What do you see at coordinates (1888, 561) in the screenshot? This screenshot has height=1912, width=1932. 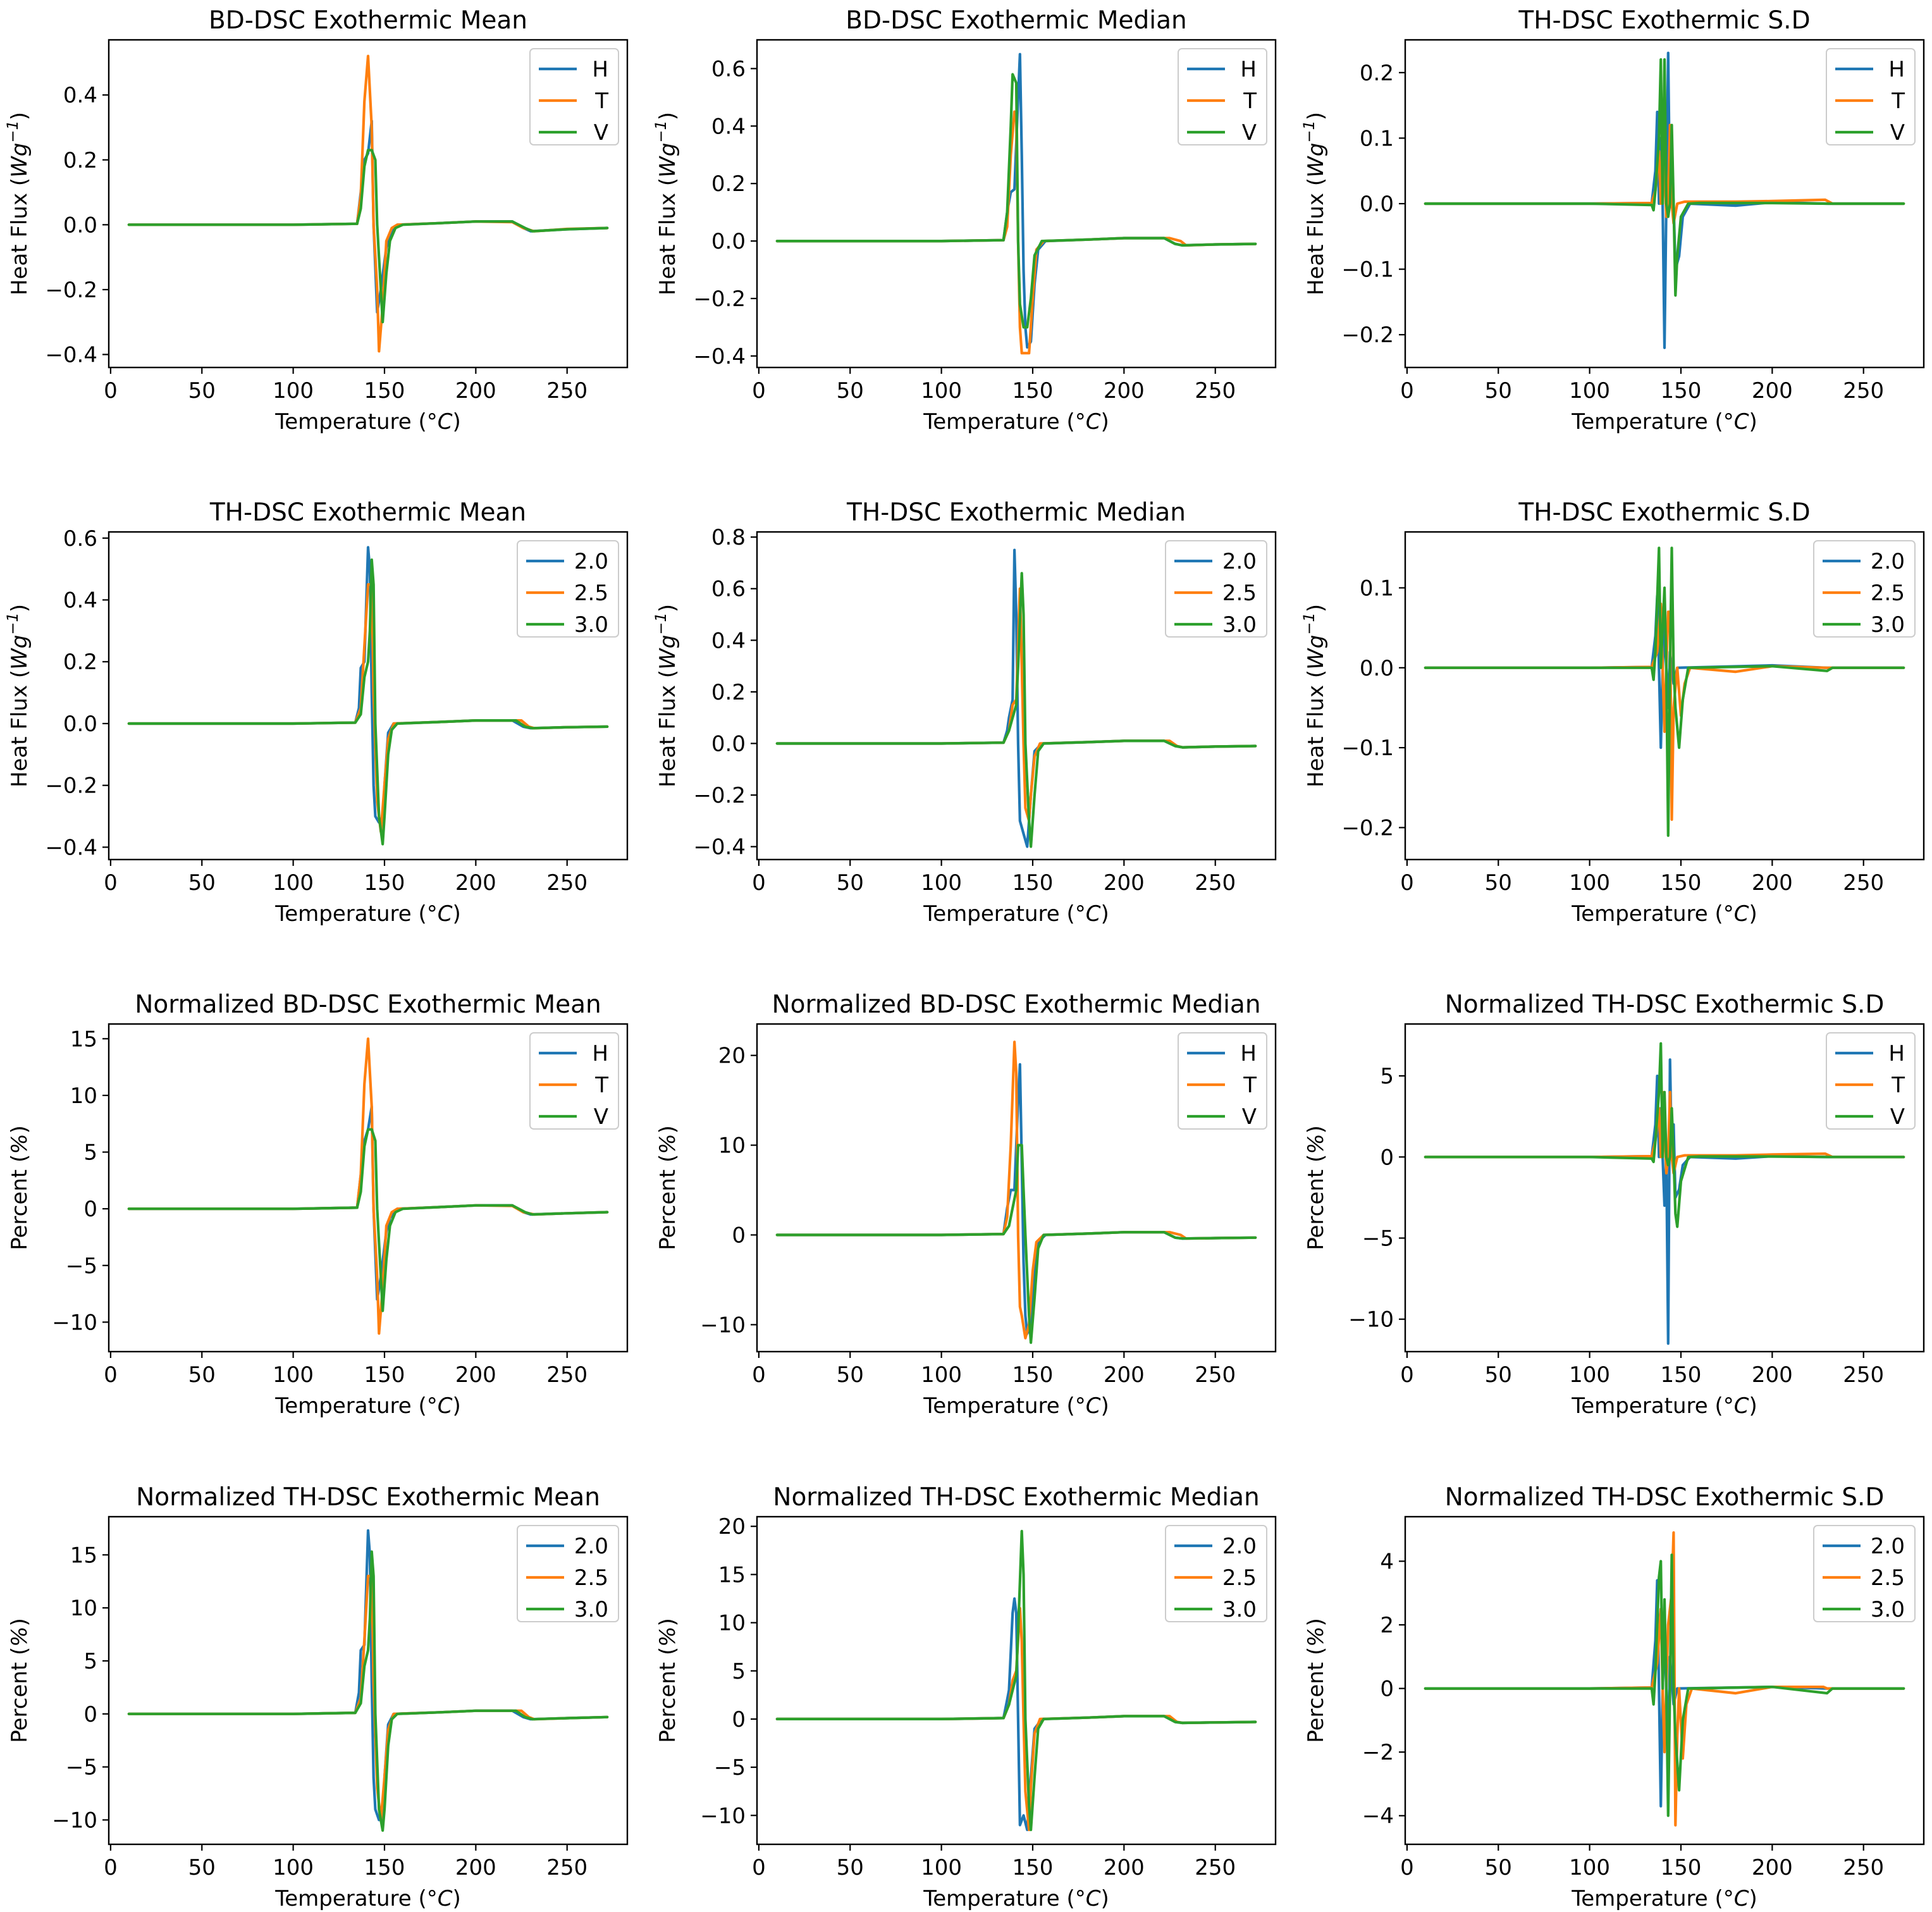 I see `legend-label: 2.0` at bounding box center [1888, 561].